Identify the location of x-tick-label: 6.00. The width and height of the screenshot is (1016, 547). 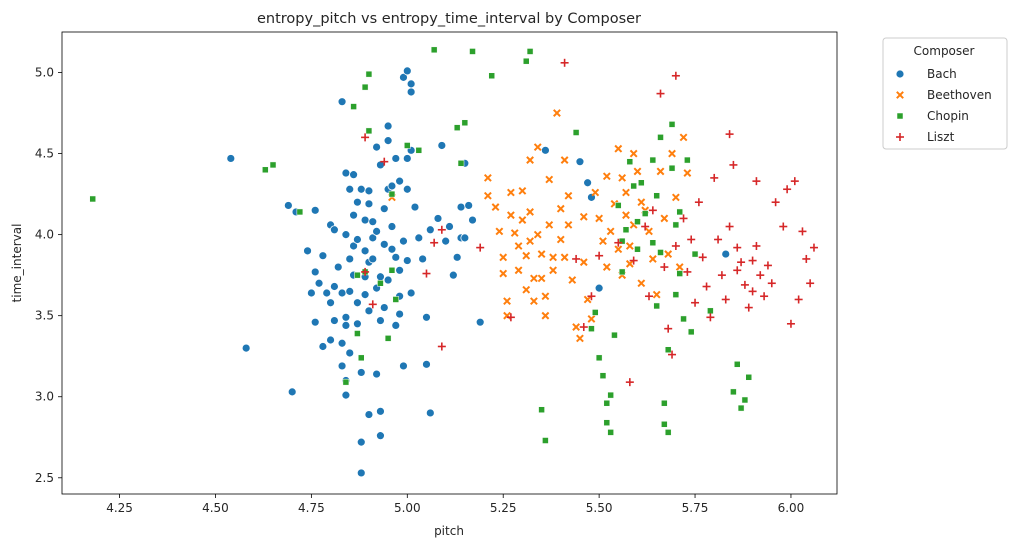
(791, 508).